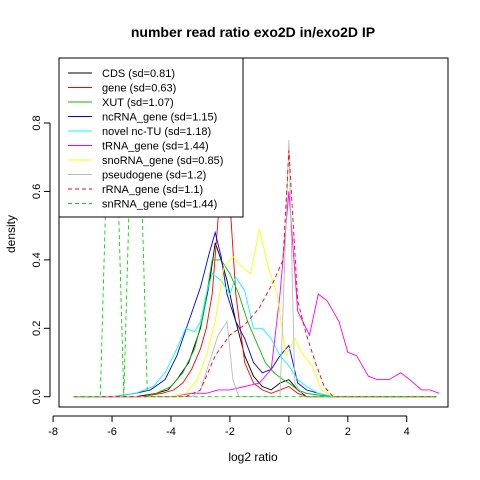  Describe the element at coordinates (253, 457) in the screenshot. I see `x-axis-label: log2 ratio` at that location.